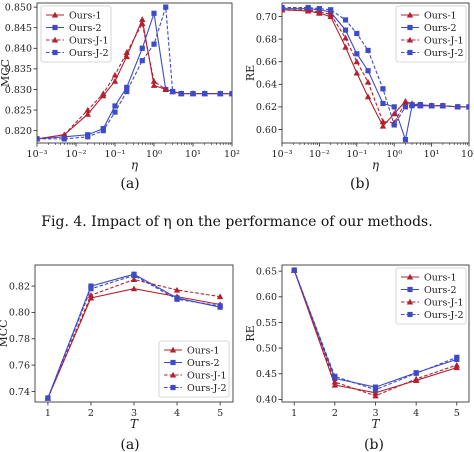 The height and width of the screenshot is (452, 474). What do you see at coordinates (266, 271) in the screenshot?
I see `y-tick-label: 0.65` at bounding box center [266, 271].